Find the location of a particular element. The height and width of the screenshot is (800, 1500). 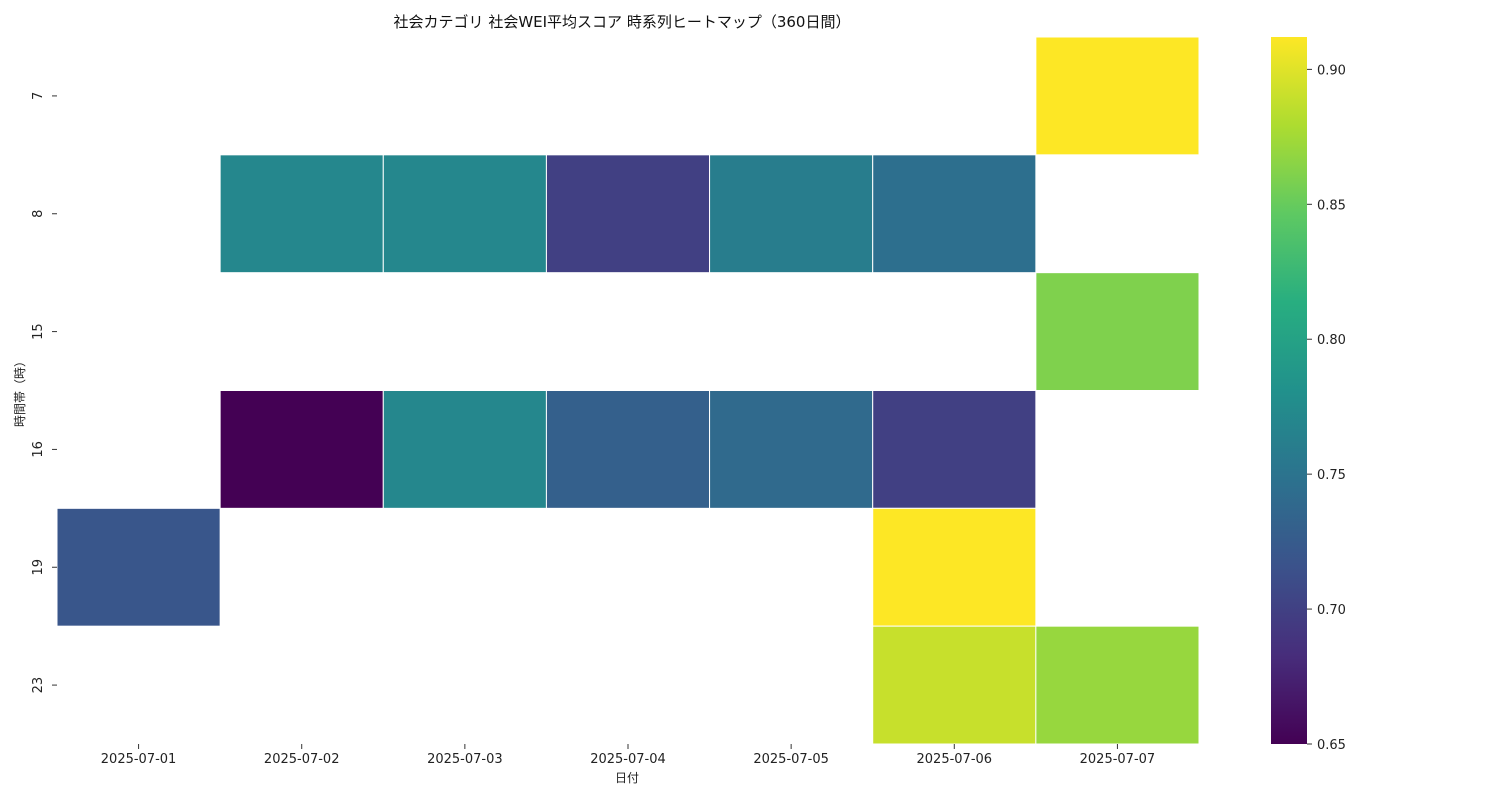

x-tick-label: 2025-07-06 is located at coordinates (955, 759).